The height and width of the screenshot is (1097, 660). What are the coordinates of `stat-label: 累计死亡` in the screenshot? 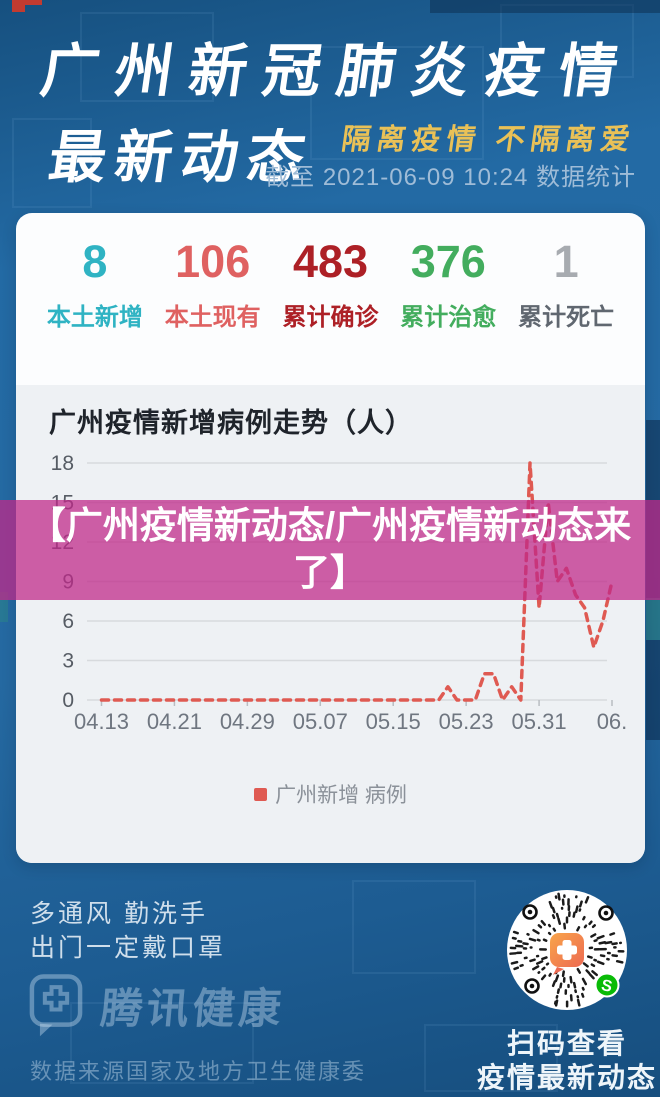 It's located at (566, 317).